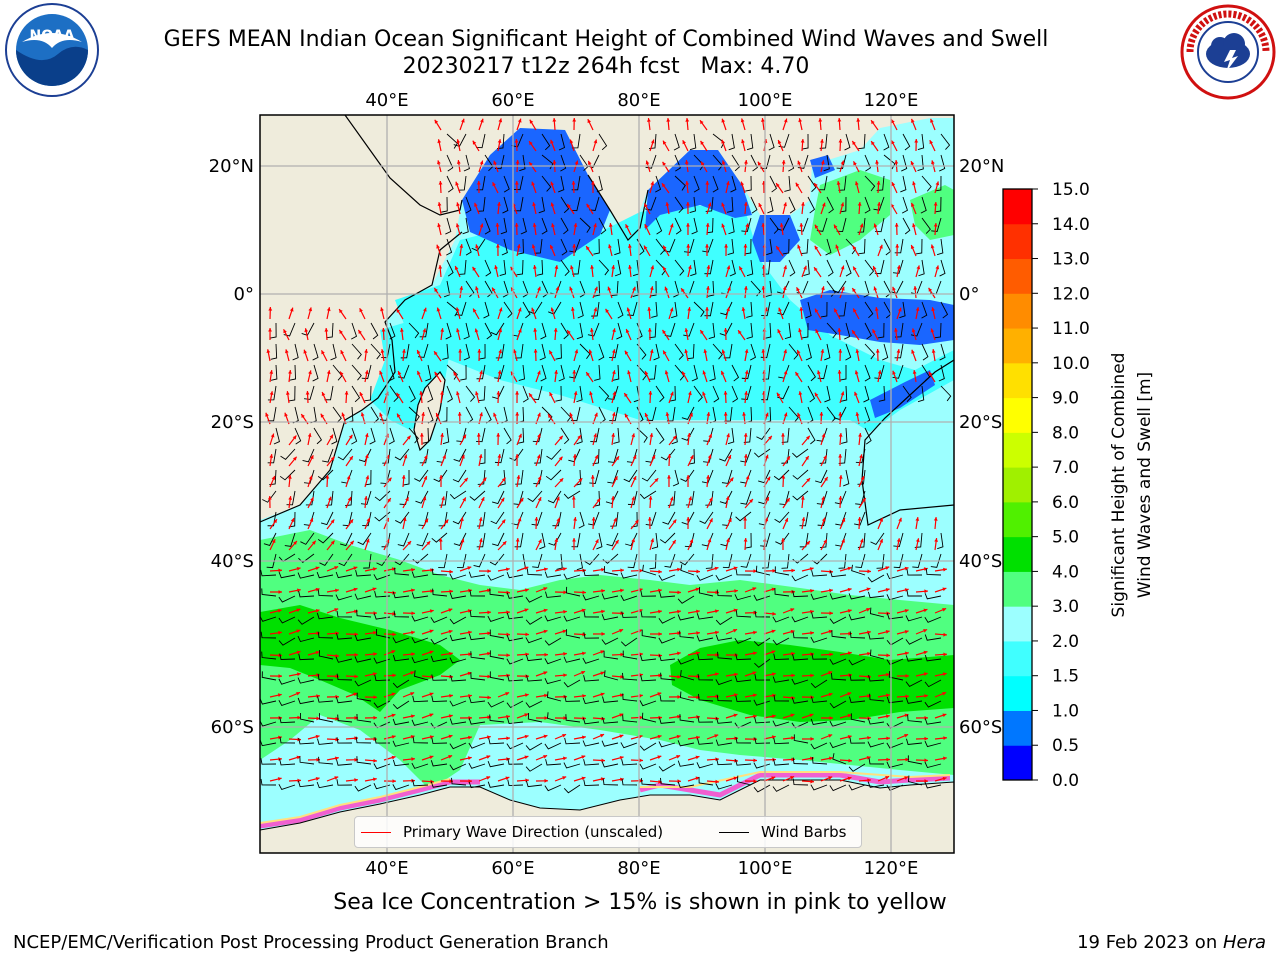  Describe the element at coordinates (638, 100) in the screenshot. I see `lon-label-top-80e: 80°E` at that location.